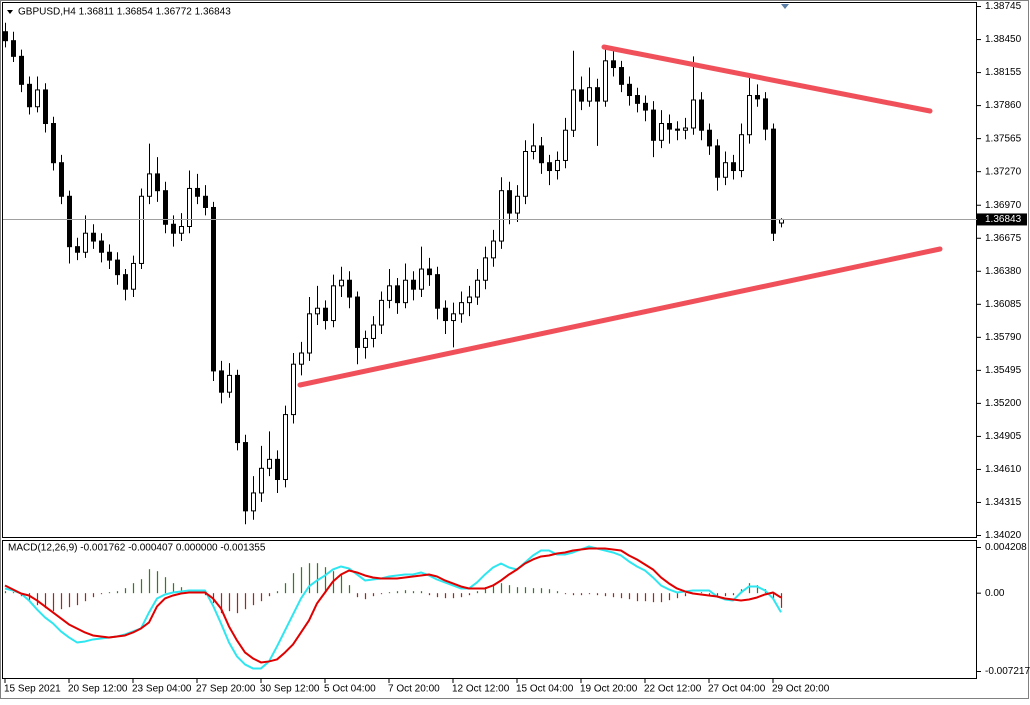 This screenshot has width=1030, height=705. Describe the element at coordinates (1003, 219) in the screenshot. I see `current-price-label: 1.36843` at that location.